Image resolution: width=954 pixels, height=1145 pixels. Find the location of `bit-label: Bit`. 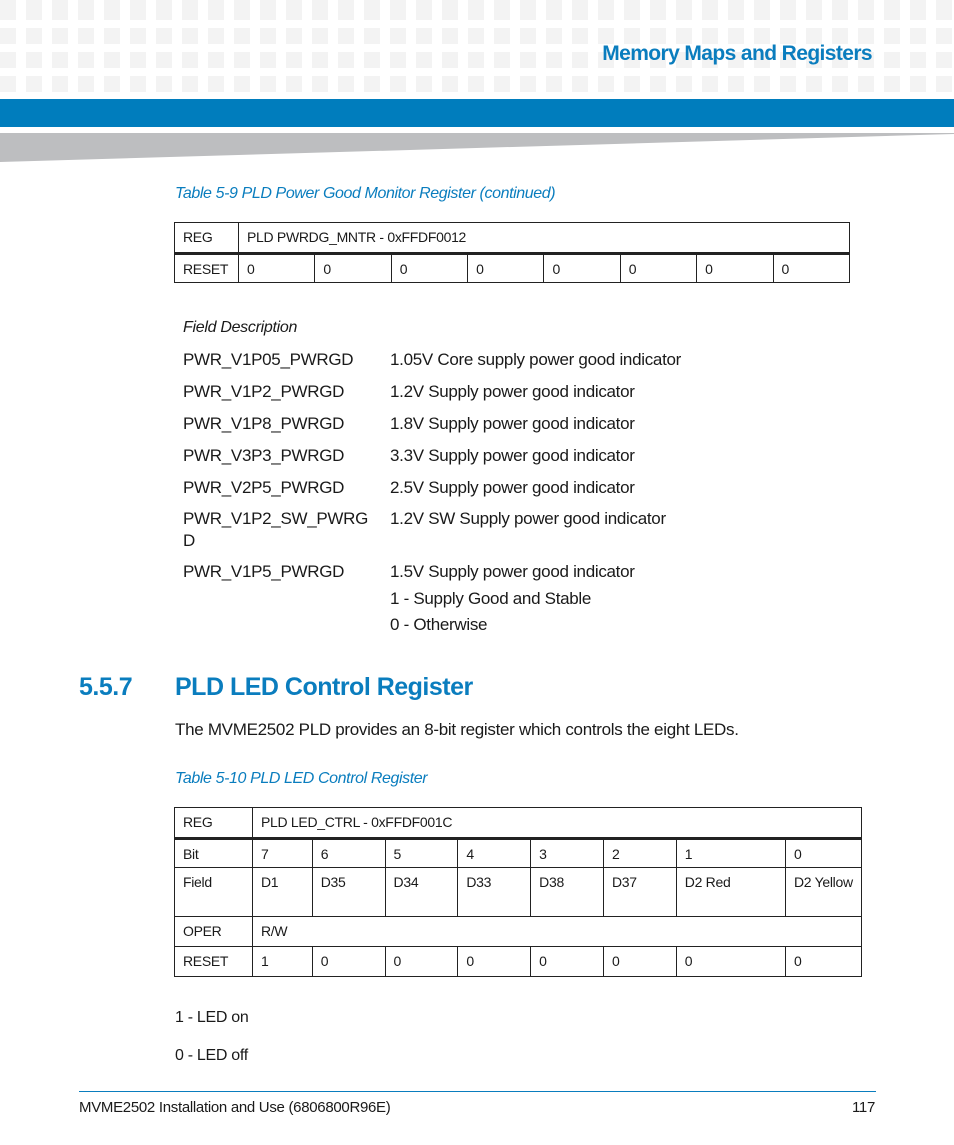

bit-label: Bit is located at coordinates (213, 853).